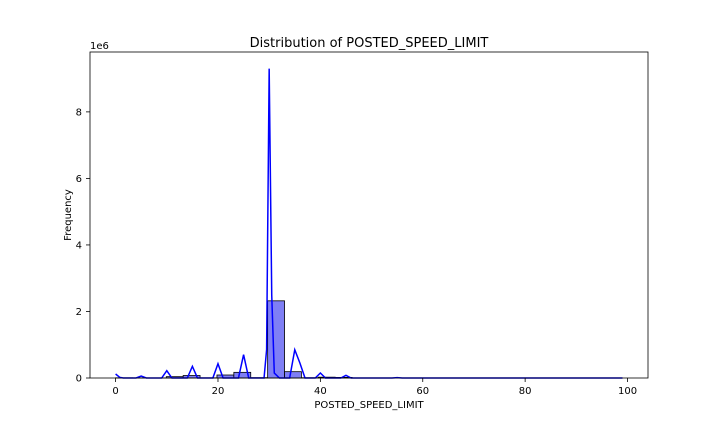 This screenshot has height=436, width=720. What do you see at coordinates (374, 387) in the screenshot?
I see `x-axis-ticks: 0 20 40 60 80 100` at bounding box center [374, 387].